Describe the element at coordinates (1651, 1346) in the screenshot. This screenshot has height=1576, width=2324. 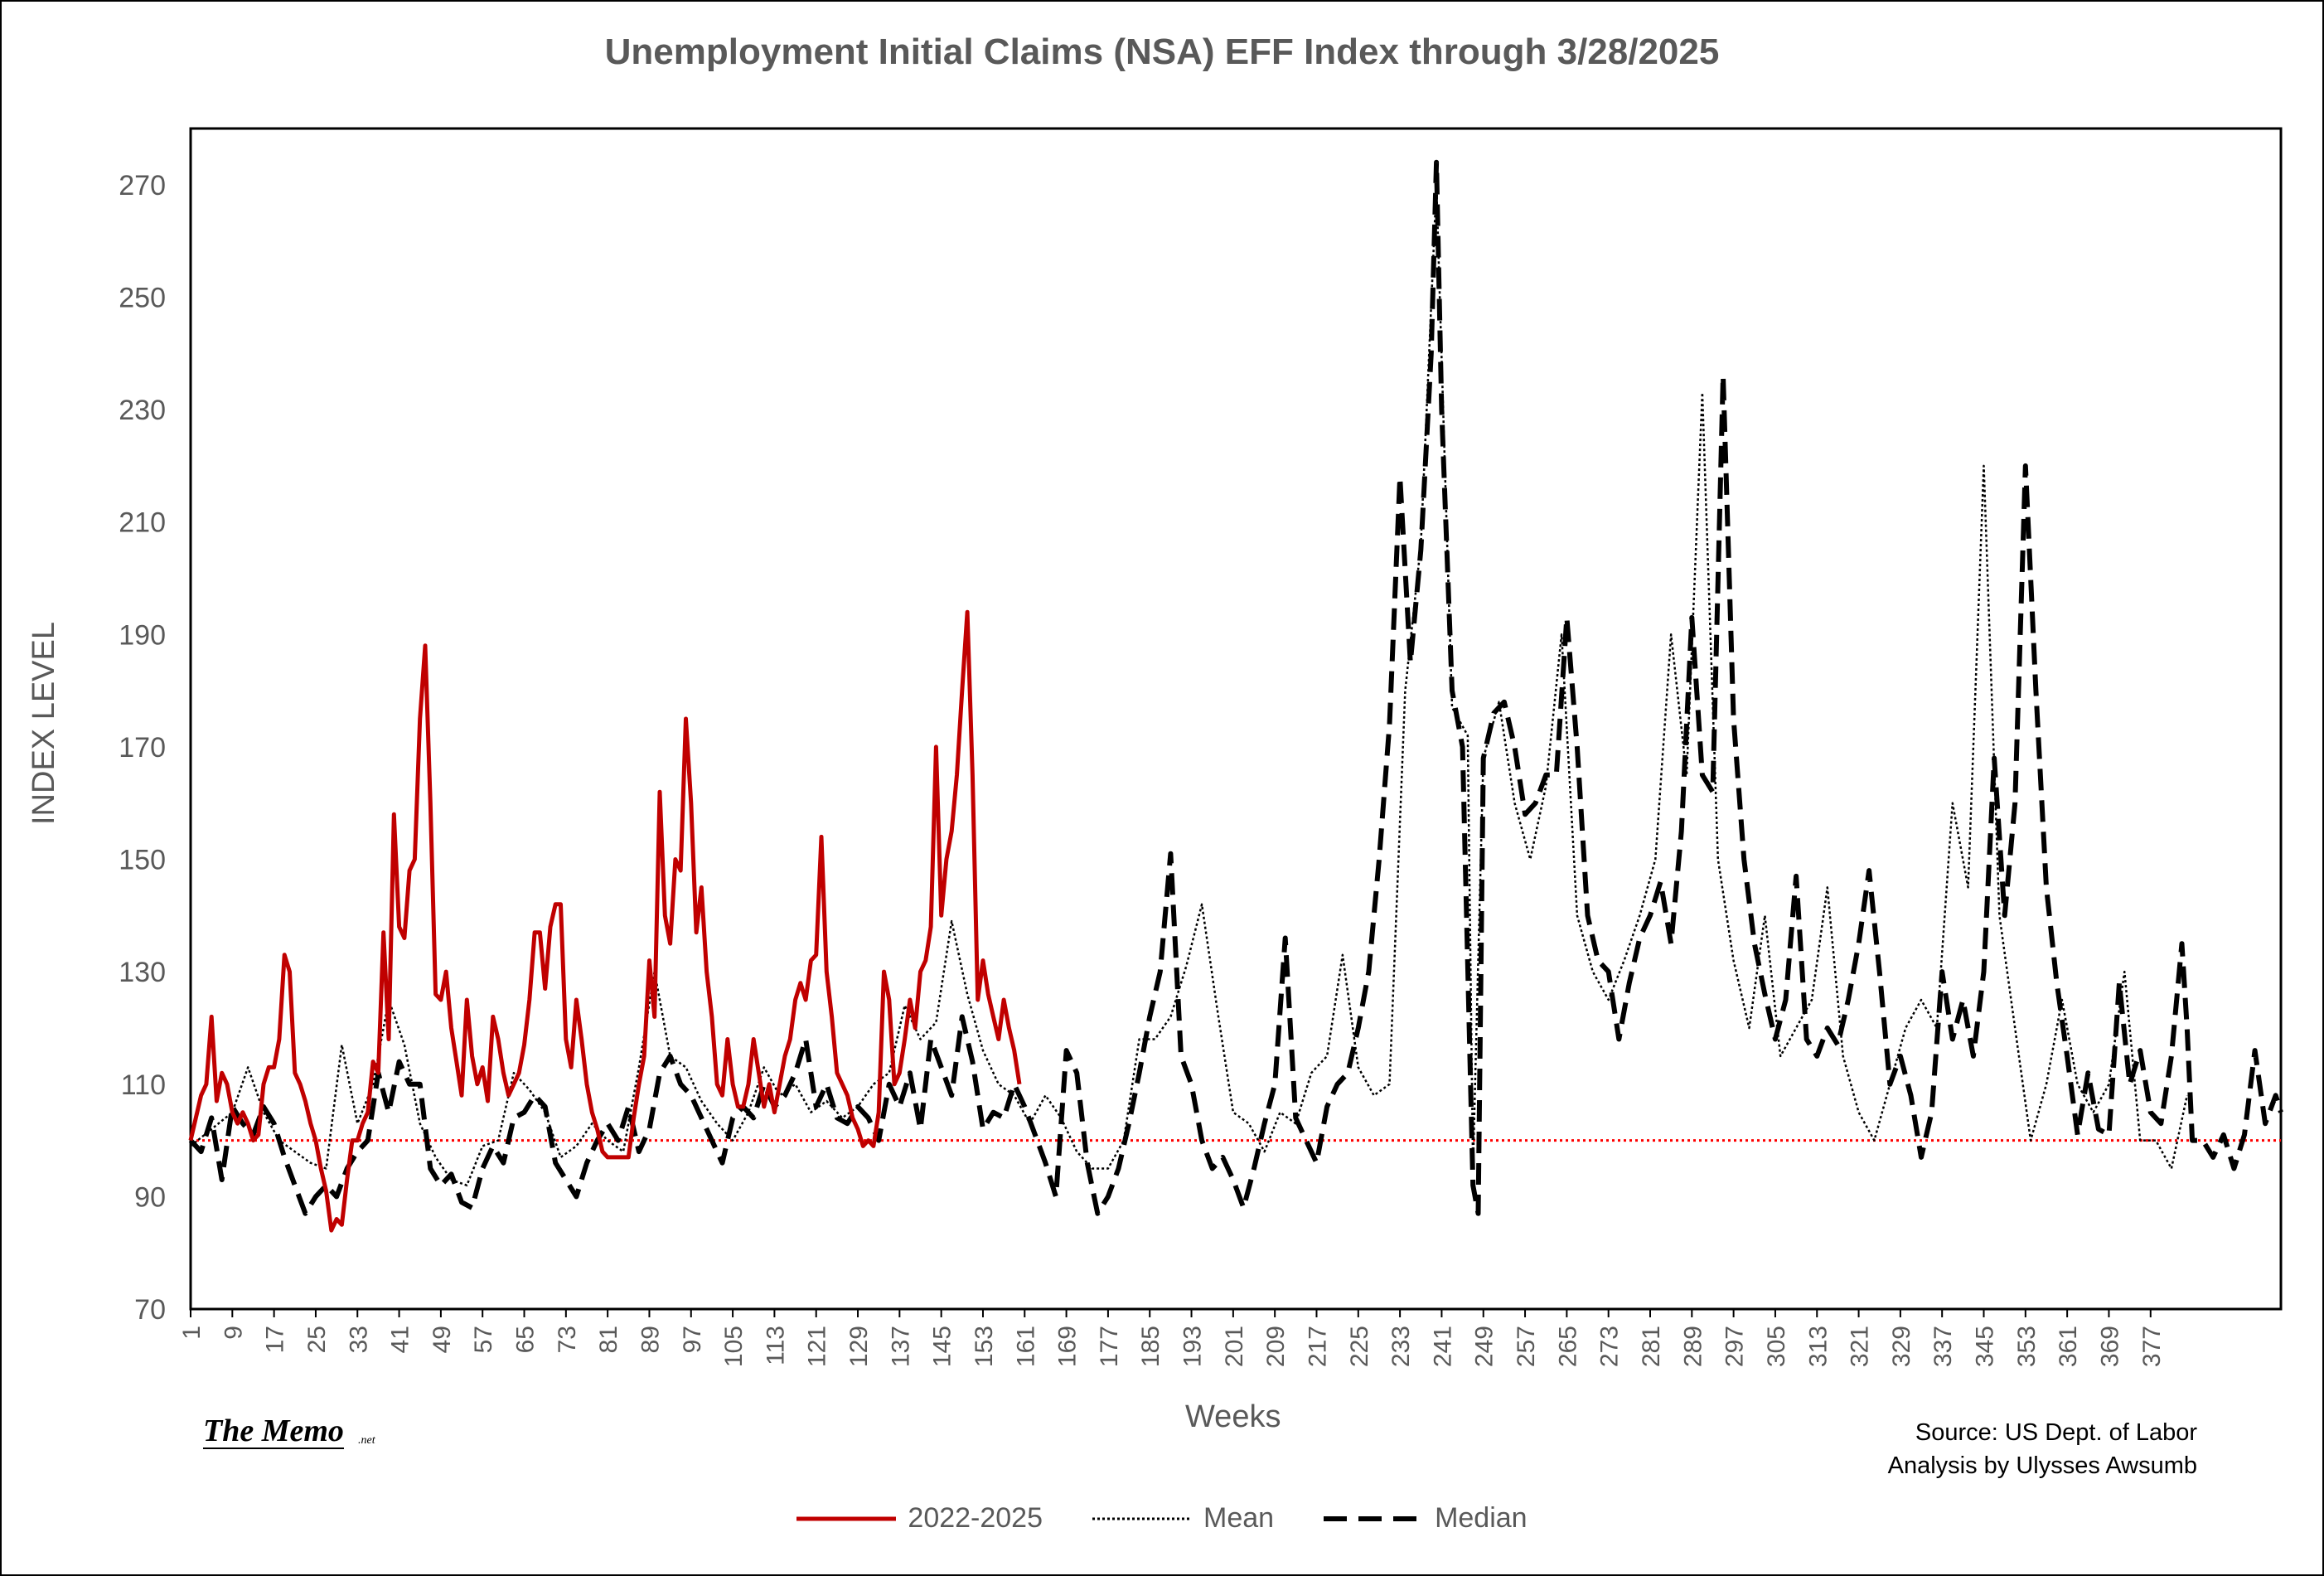
I see `x-tick-label: 281` at that location.